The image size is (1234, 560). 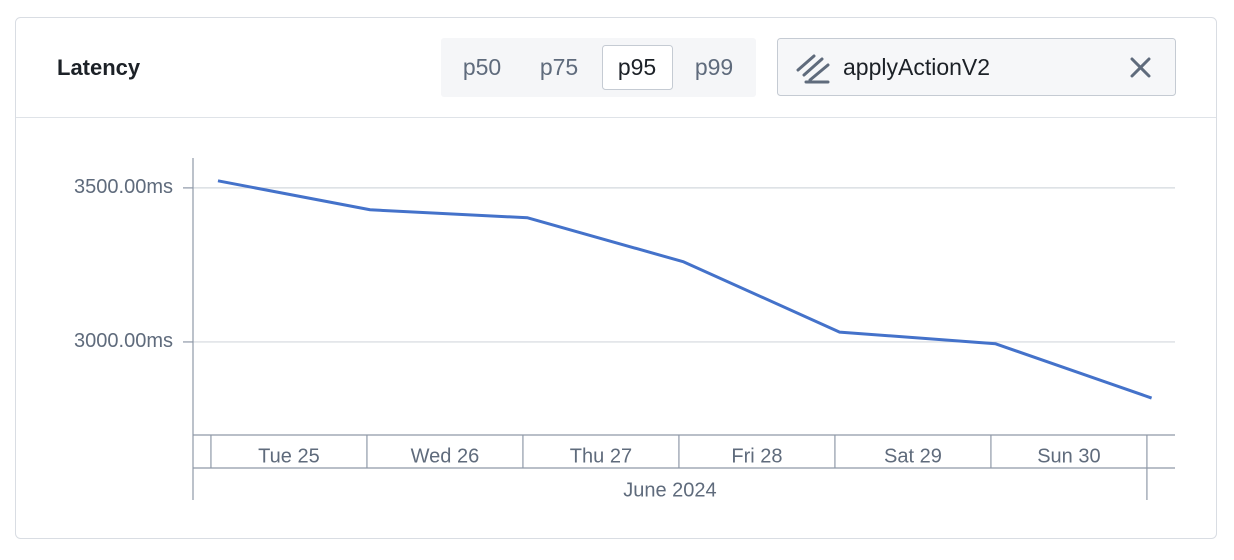 I want to click on filter-label: applyActionV2, so click(x=916, y=67).